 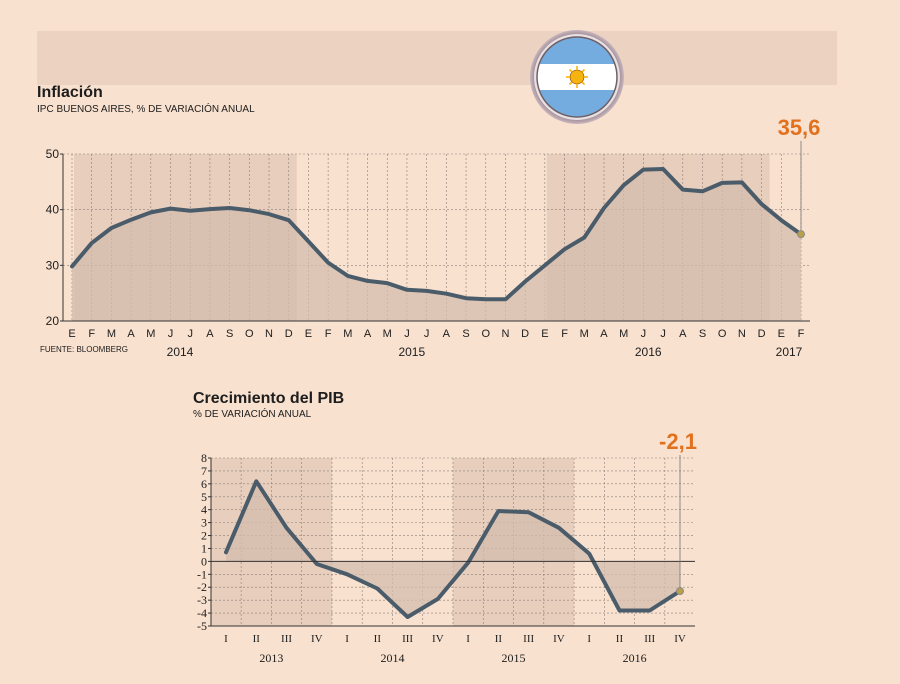 What do you see at coordinates (204, 497) in the screenshot?
I see `y-tick-label: 5` at bounding box center [204, 497].